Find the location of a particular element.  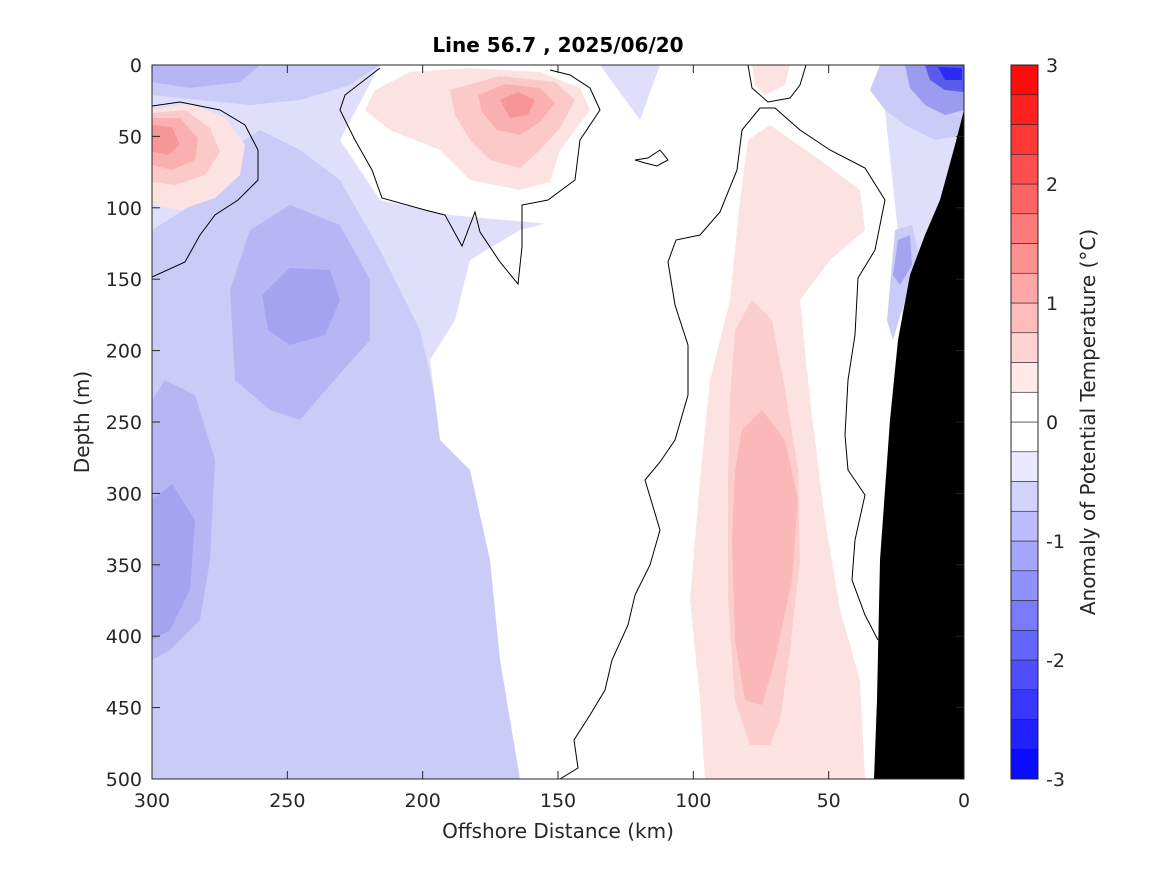

x-tick-label: 100 is located at coordinates (693, 801).